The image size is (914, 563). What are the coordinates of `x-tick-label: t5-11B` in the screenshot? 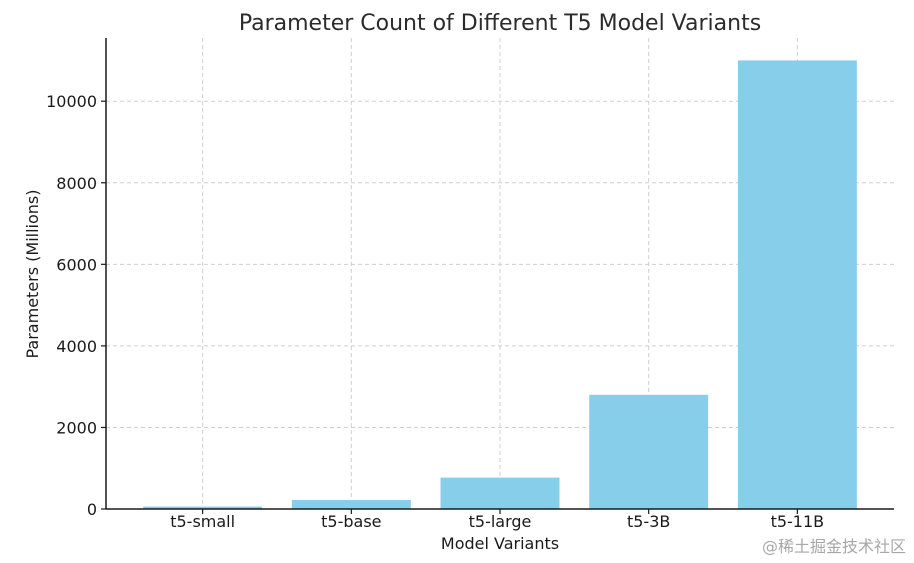 It's located at (798, 521).